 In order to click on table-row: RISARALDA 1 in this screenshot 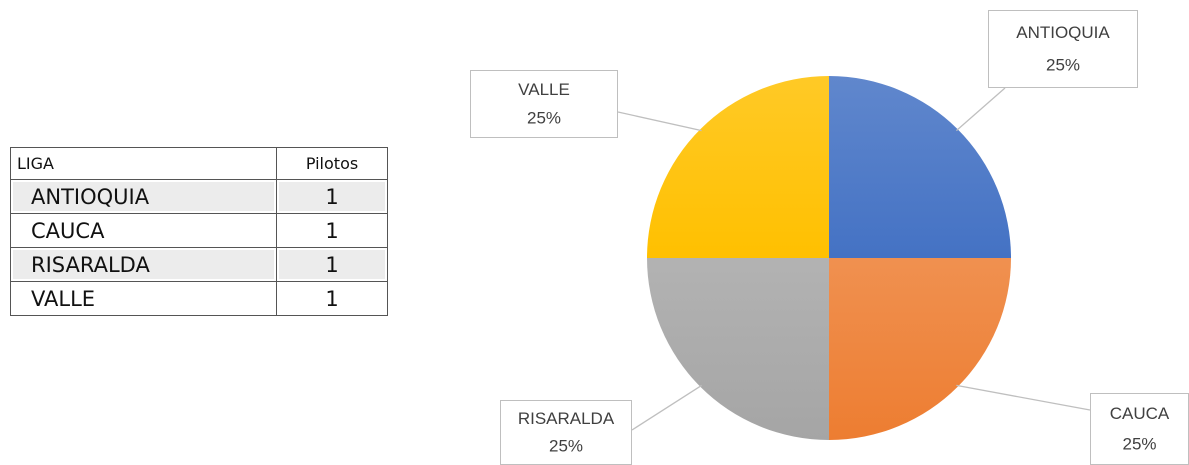, I will do `click(199, 264)`.